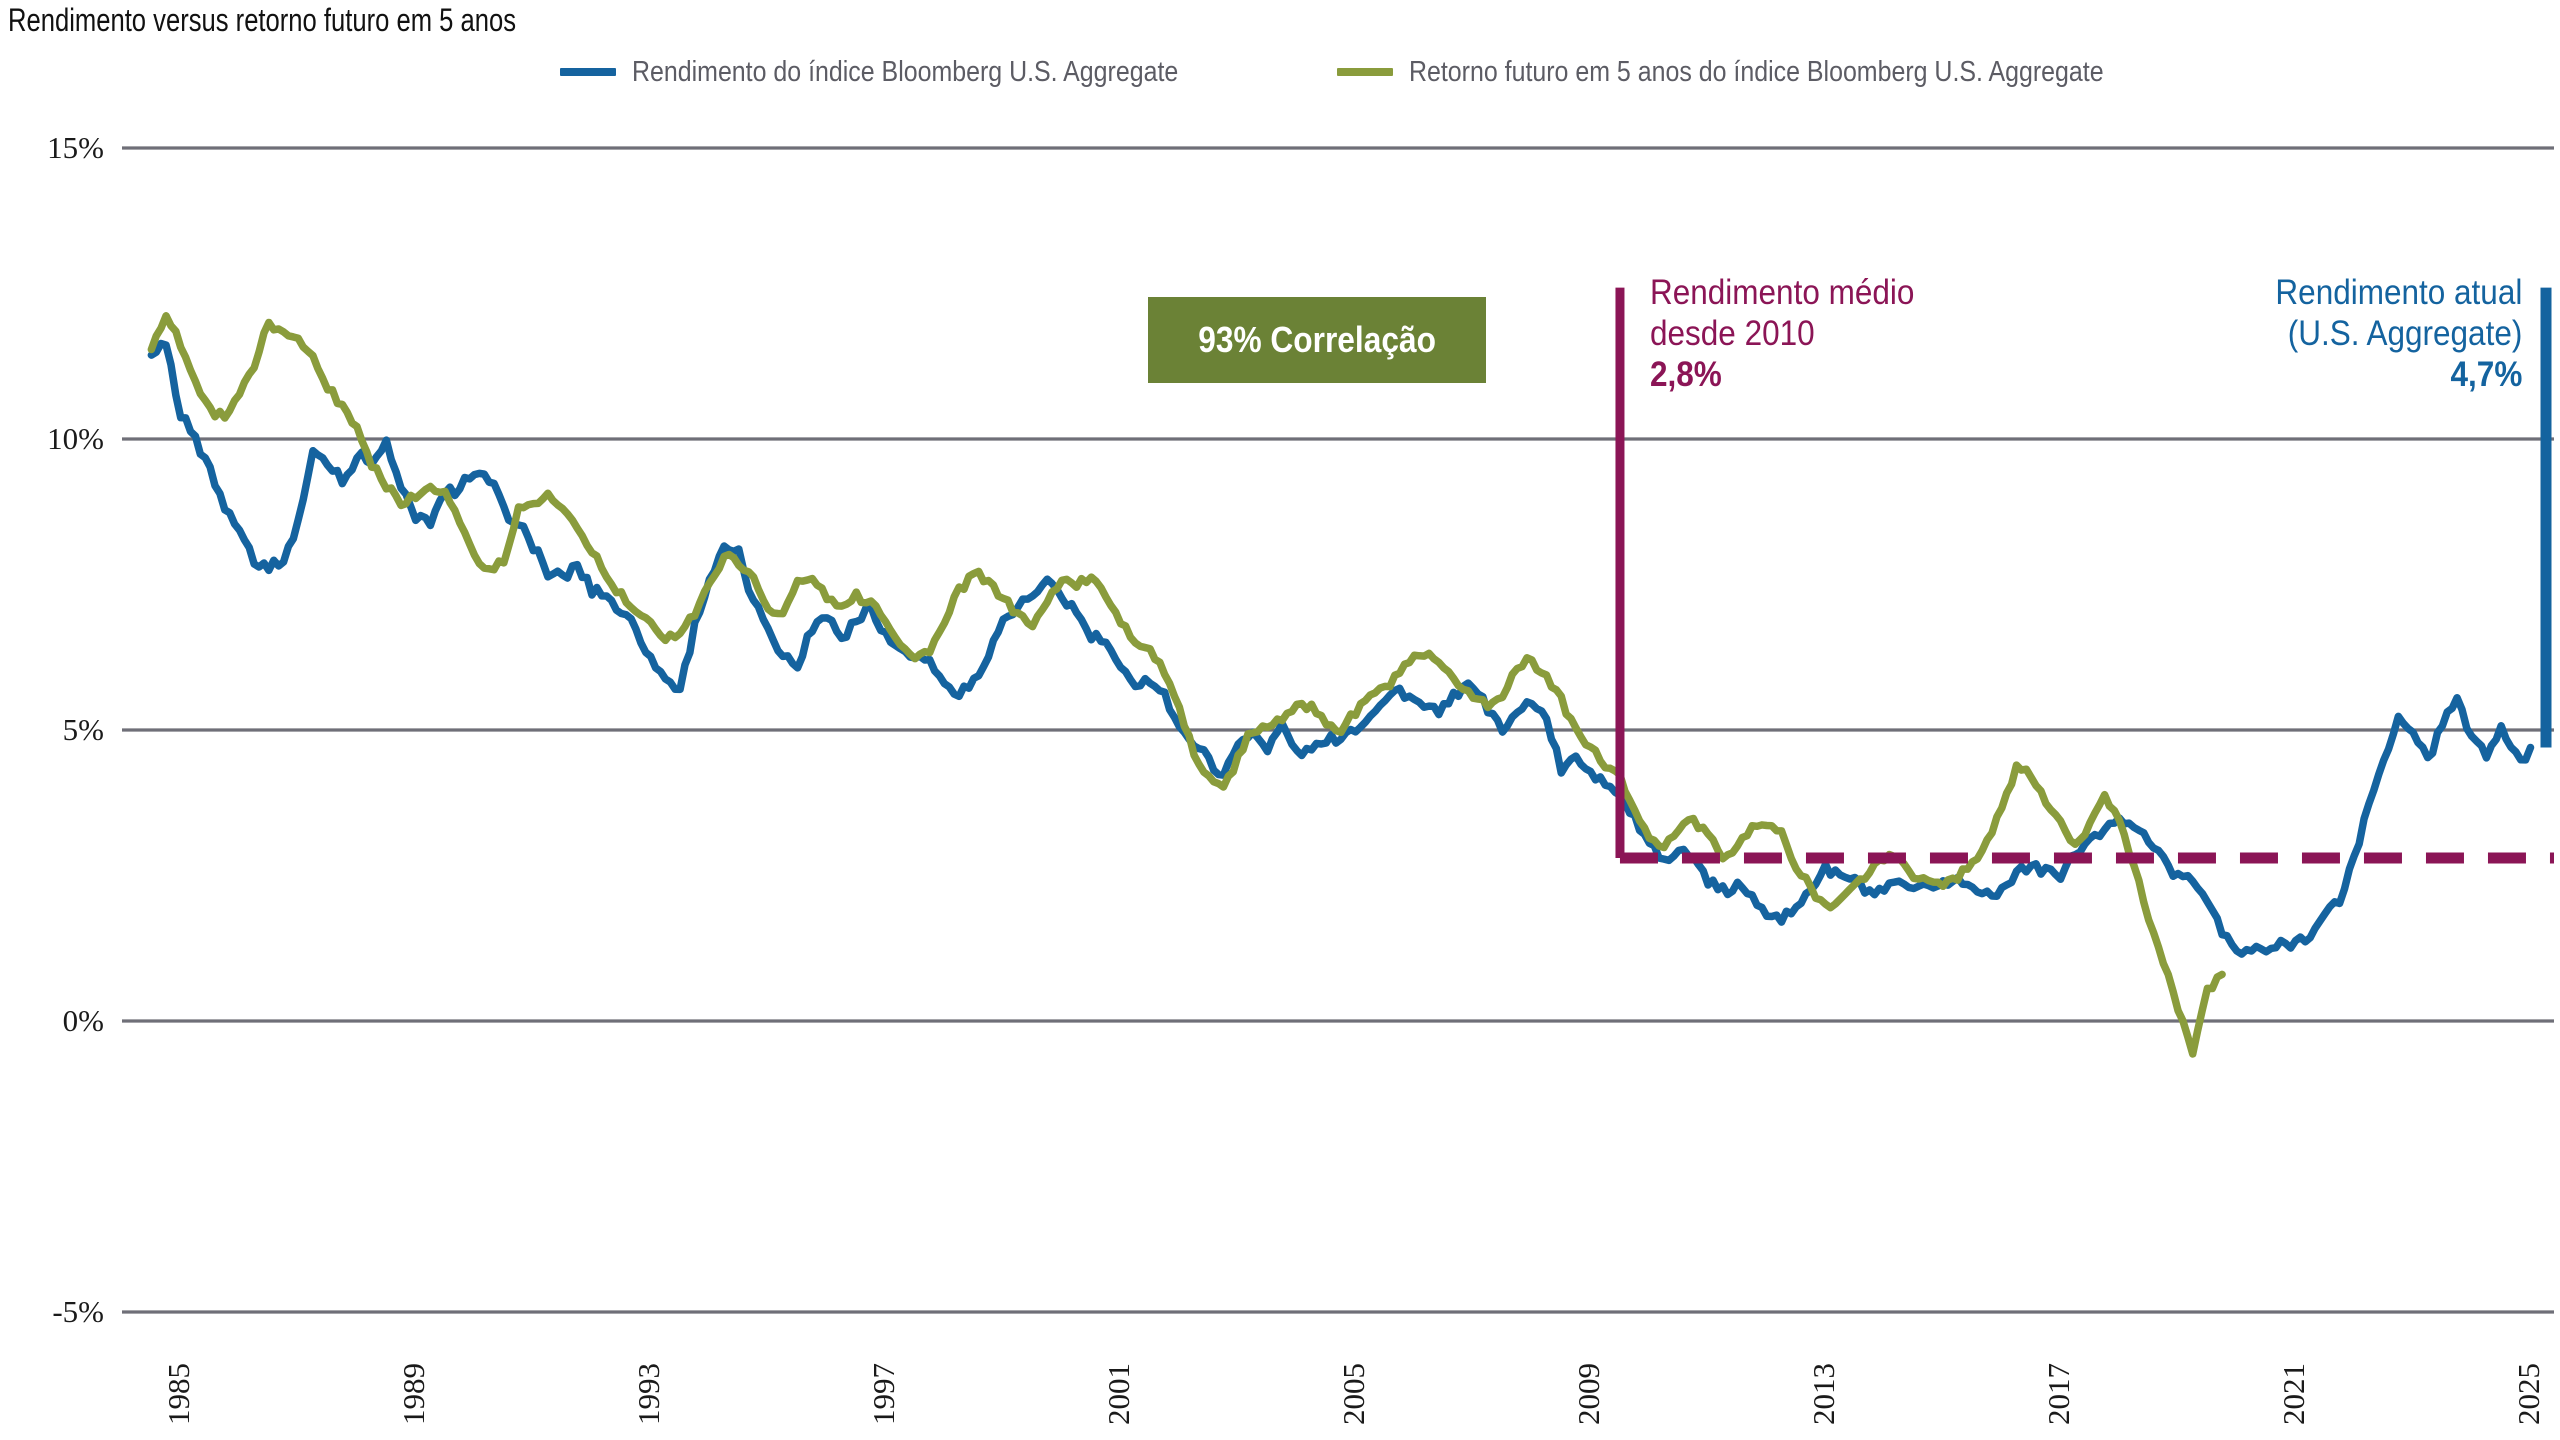 The width and height of the screenshot is (2560, 1440). I want to click on correlation-badge: 93% Correlação, so click(1317, 340).